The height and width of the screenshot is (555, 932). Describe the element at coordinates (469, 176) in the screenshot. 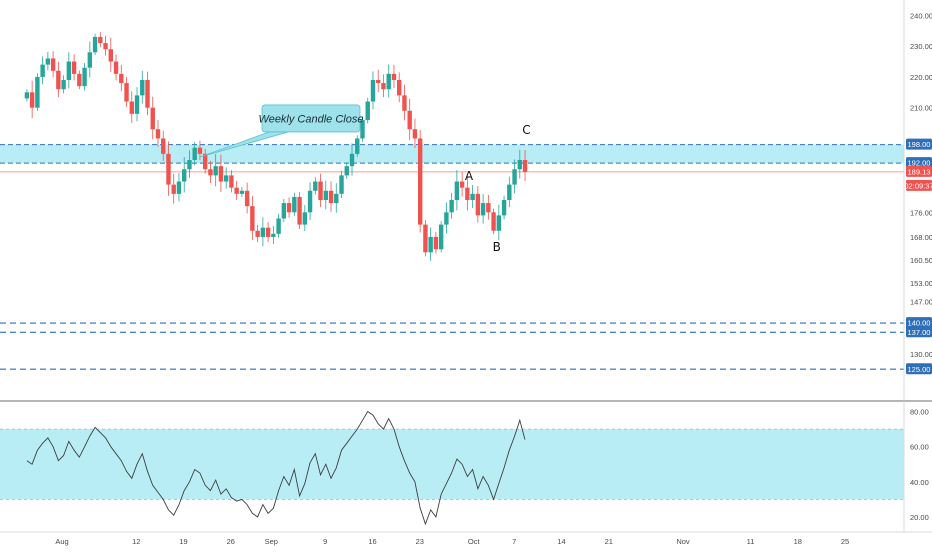

I see `wave-label-A: A` at that location.